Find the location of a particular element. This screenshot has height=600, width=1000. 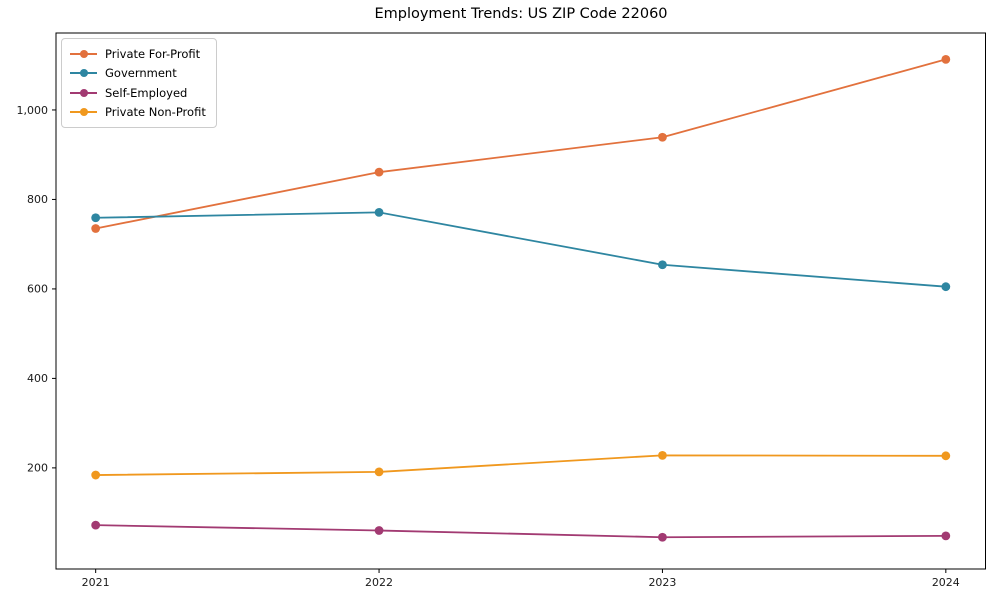

series-line-government is located at coordinates (520, 249).